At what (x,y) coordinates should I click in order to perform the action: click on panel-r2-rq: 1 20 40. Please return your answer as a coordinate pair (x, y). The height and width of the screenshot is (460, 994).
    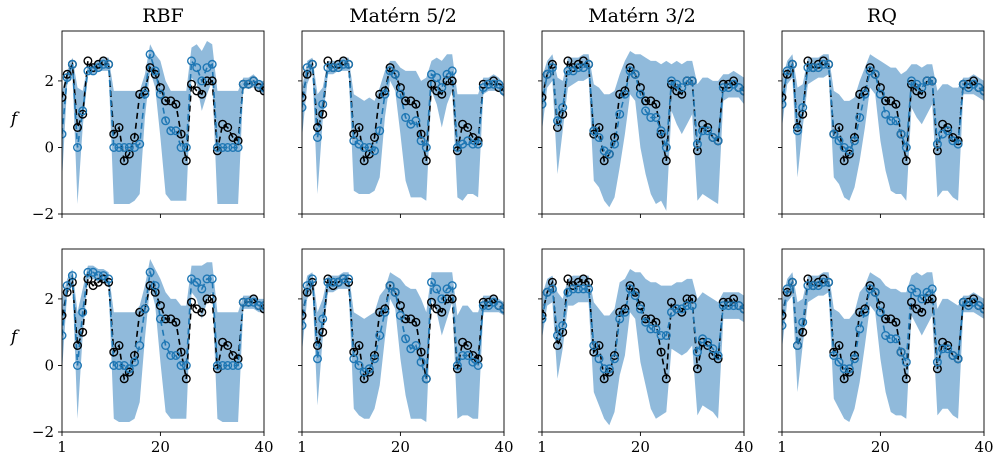
    Looking at the image, I should click on (885, 352).